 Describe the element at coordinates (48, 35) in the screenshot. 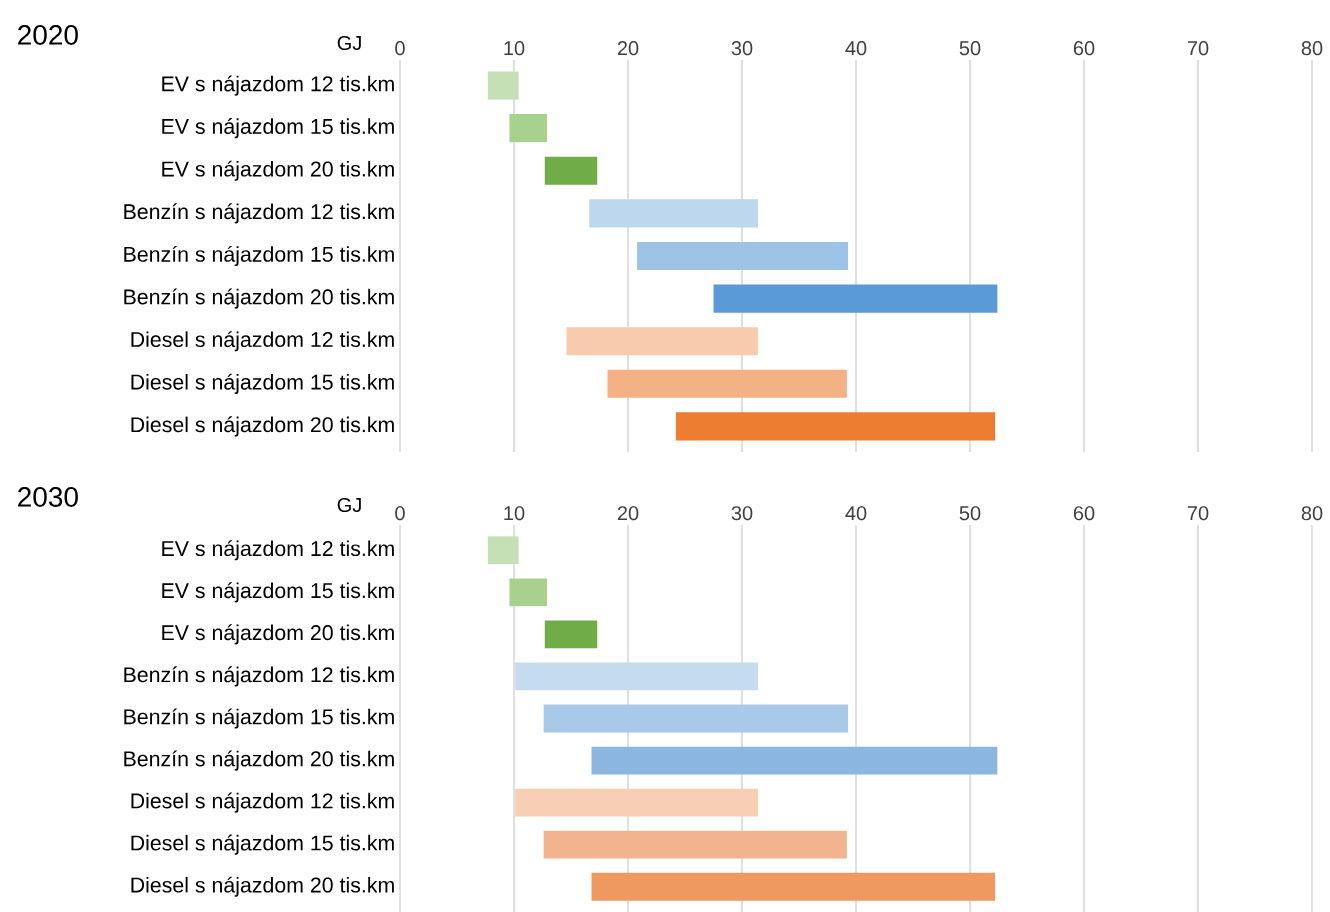

I see `text: 2020` at that location.